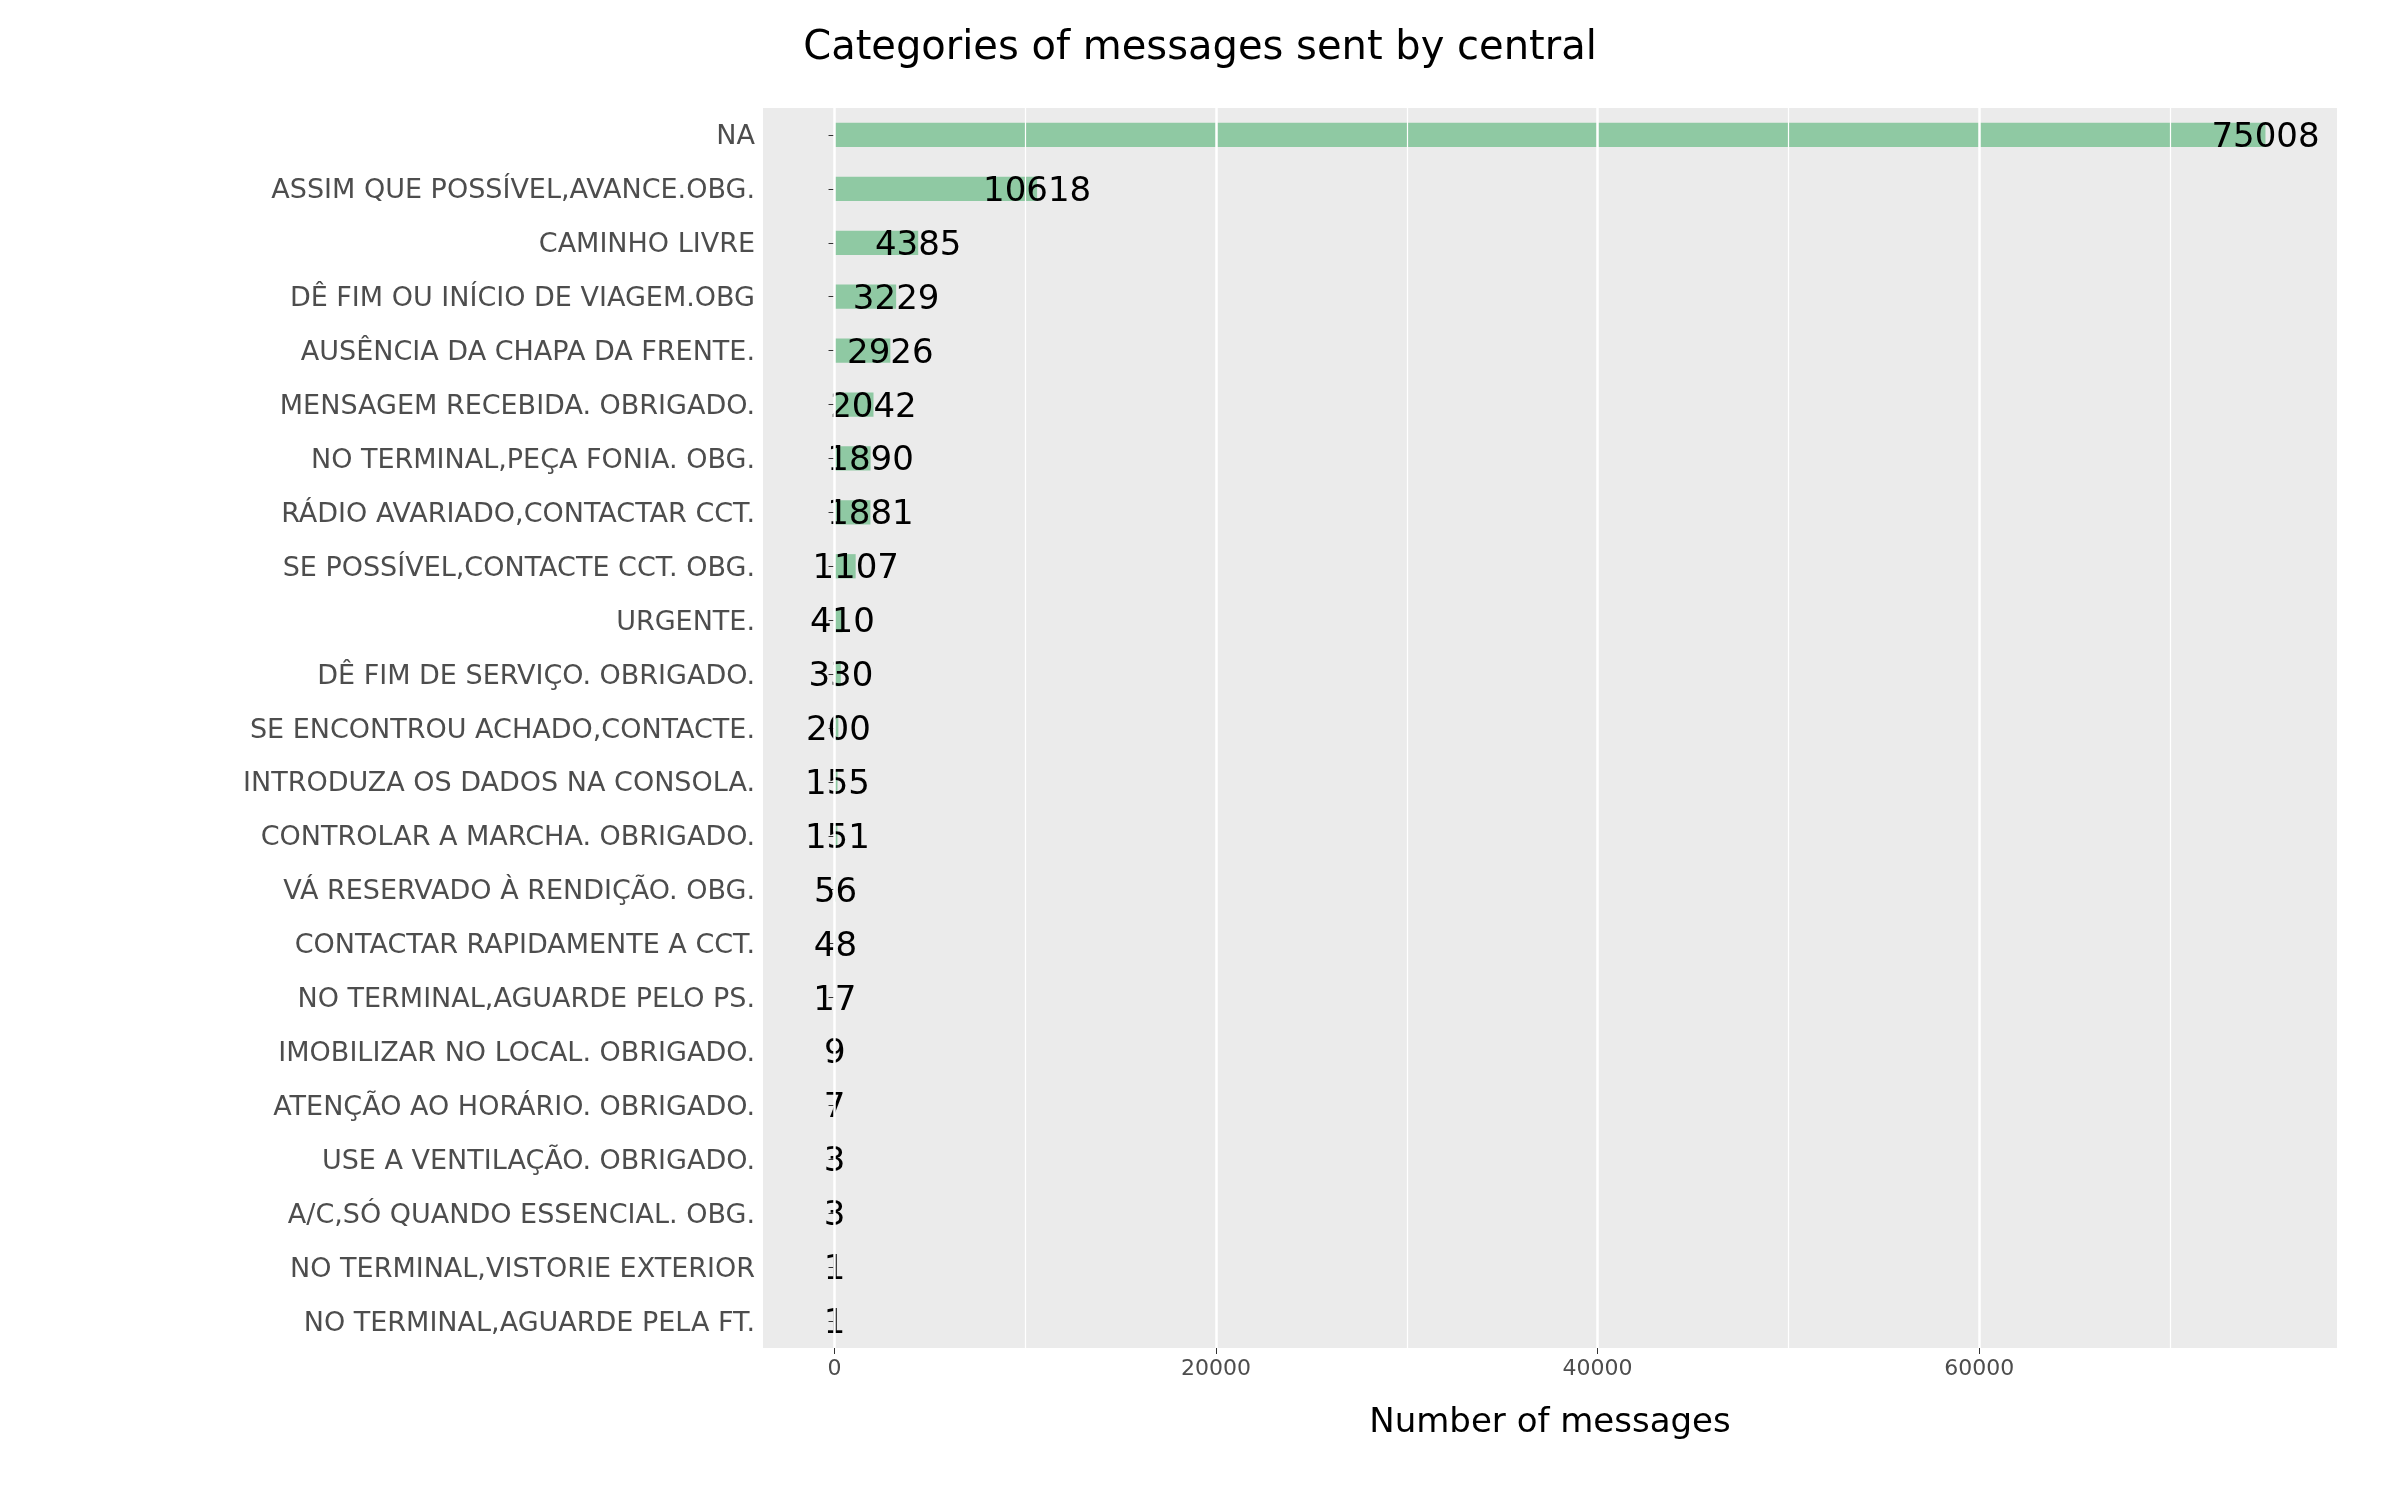 Image resolution: width=2400 pixels, height=1500 pixels. What do you see at coordinates (842, 620) in the screenshot?
I see `data-label: 410` at bounding box center [842, 620].